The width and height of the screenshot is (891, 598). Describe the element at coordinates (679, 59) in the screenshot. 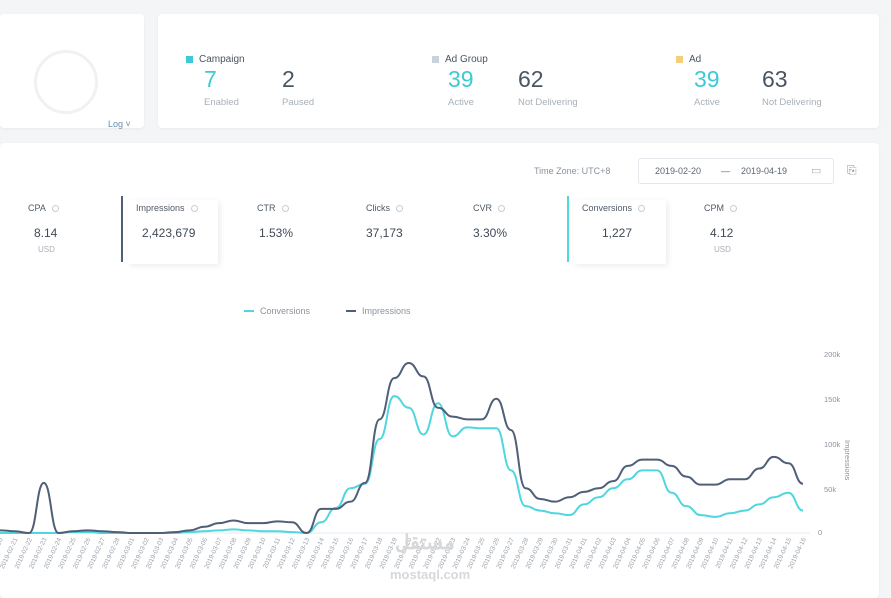

I see `ad-color-icon` at that location.